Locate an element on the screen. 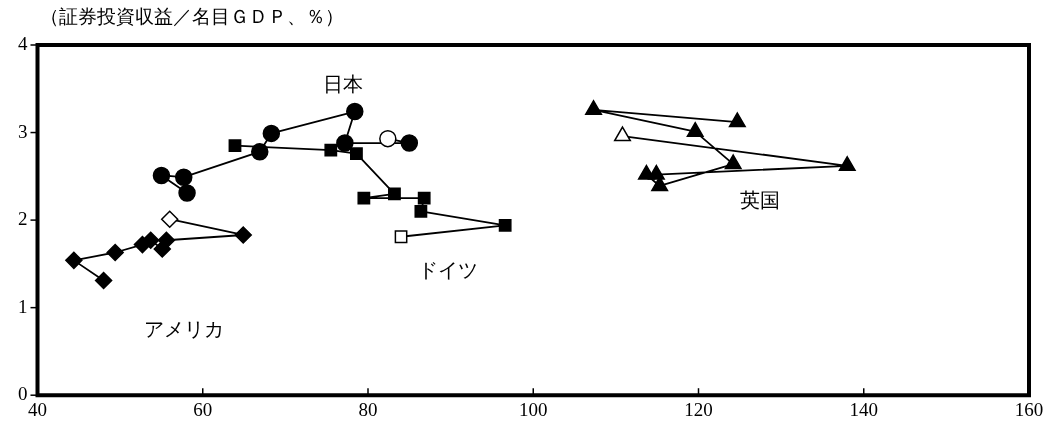 This screenshot has height=430, width=1055. x-tick-label: 60 is located at coordinates (203, 409).